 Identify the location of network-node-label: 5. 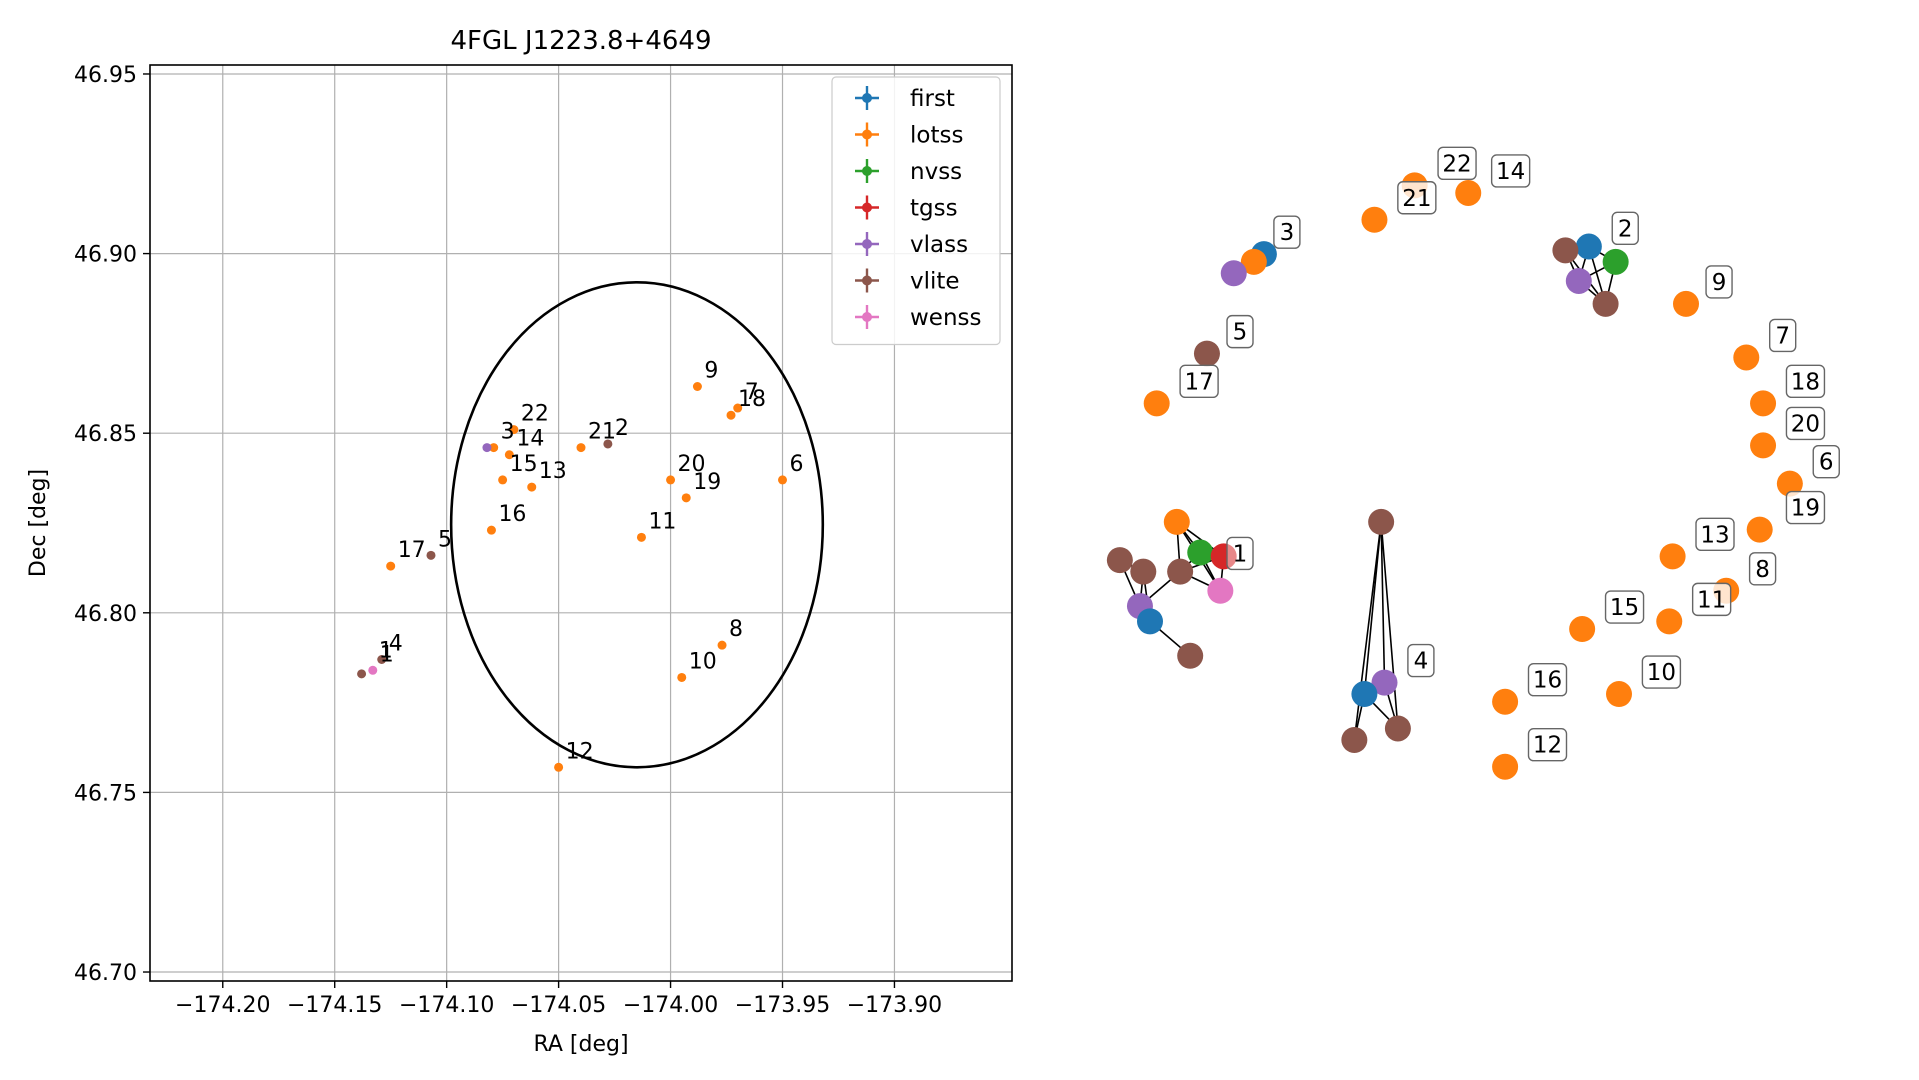
(1240, 331).